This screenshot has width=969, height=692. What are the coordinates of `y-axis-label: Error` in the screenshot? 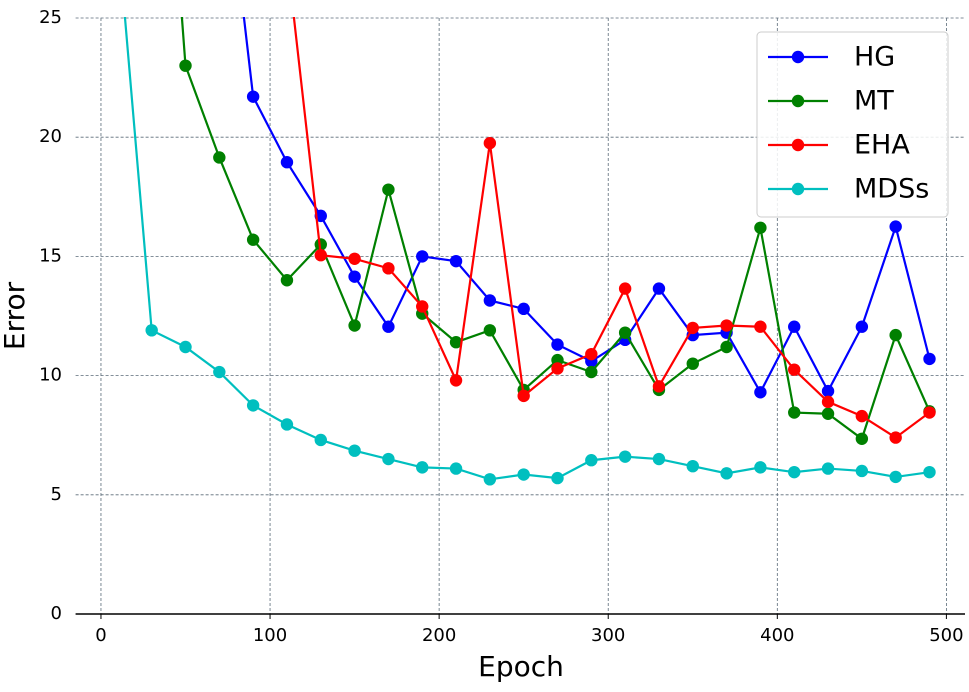 It's located at (15, 315).